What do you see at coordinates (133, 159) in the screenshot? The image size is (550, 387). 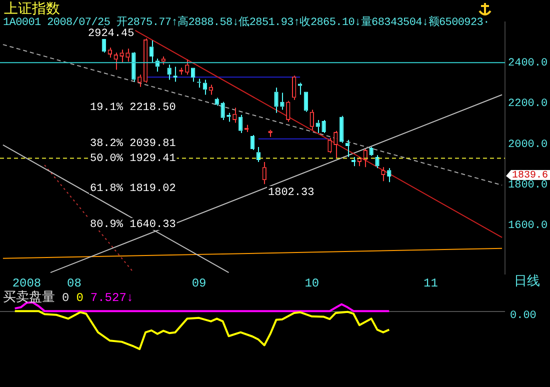 I see `ref-line-label: 50.0% 1929.41` at bounding box center [133, 159].